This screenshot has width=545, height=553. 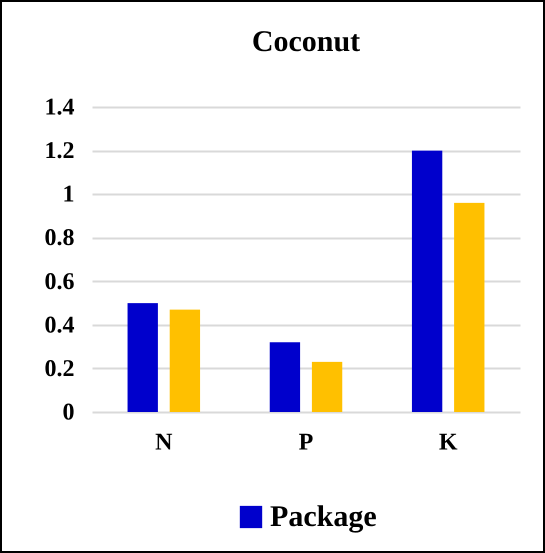 What do you see at coordinates (448, 443) in the screenshot?
I see `x-tick-label: K` at bounding box center [448, 443].